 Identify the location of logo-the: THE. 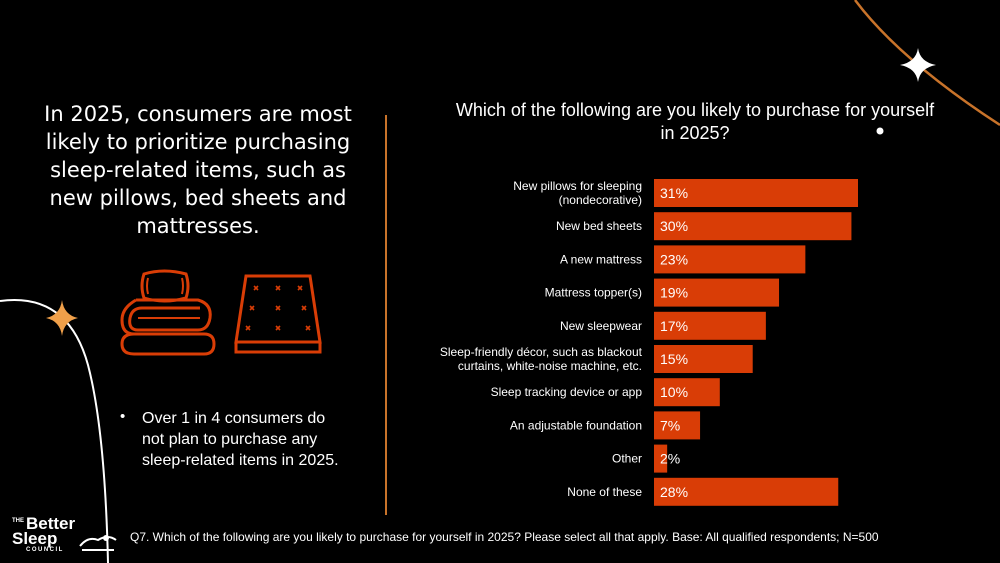
(18, 521).